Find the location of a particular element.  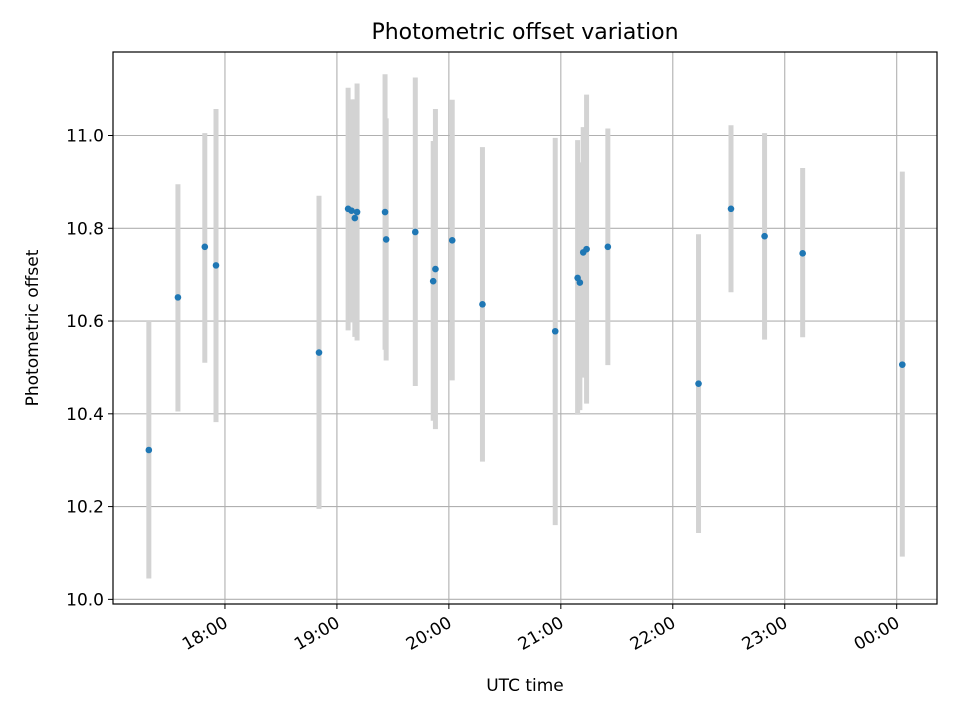

y-tick-label: 10.4 is located at coordinates (85, 415).